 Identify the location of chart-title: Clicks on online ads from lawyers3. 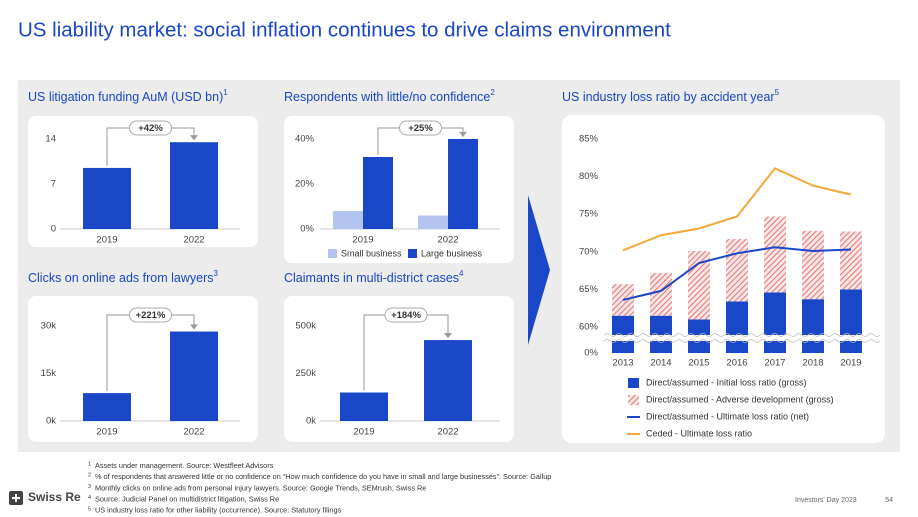
(123, 277).